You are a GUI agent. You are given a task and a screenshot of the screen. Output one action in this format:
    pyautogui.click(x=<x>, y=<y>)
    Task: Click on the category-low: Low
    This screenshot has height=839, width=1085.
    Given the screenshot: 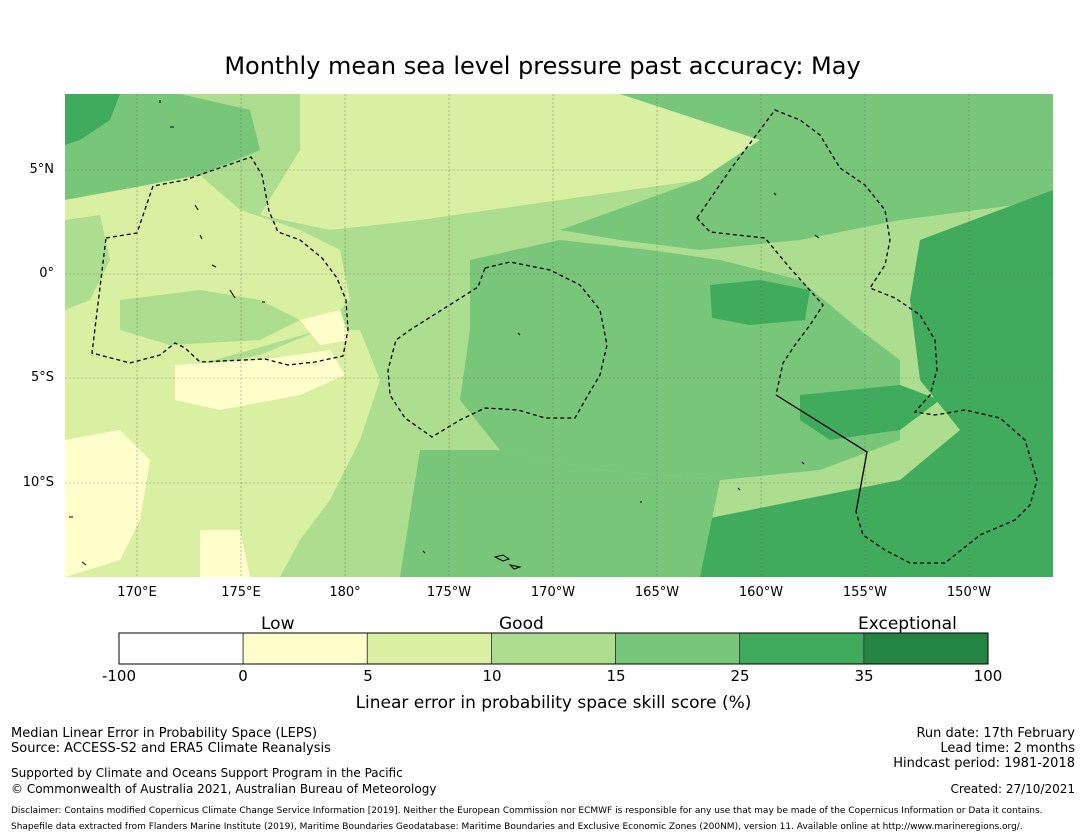 What is the action you would take?
    pyautogui.click(x=278, y=624)
    